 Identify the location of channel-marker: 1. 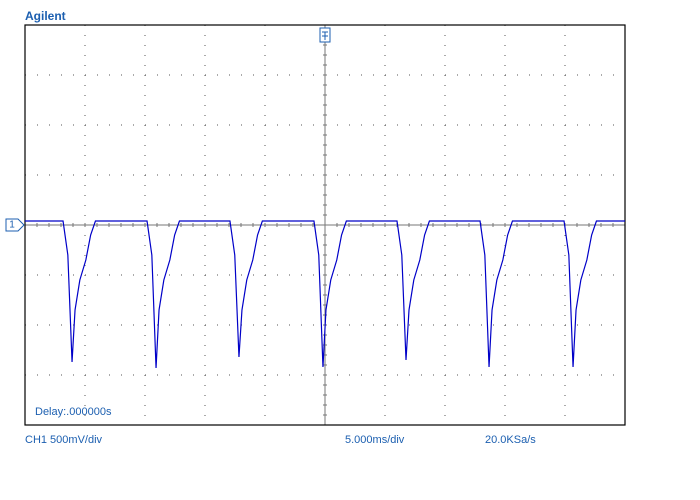
(15, 225).